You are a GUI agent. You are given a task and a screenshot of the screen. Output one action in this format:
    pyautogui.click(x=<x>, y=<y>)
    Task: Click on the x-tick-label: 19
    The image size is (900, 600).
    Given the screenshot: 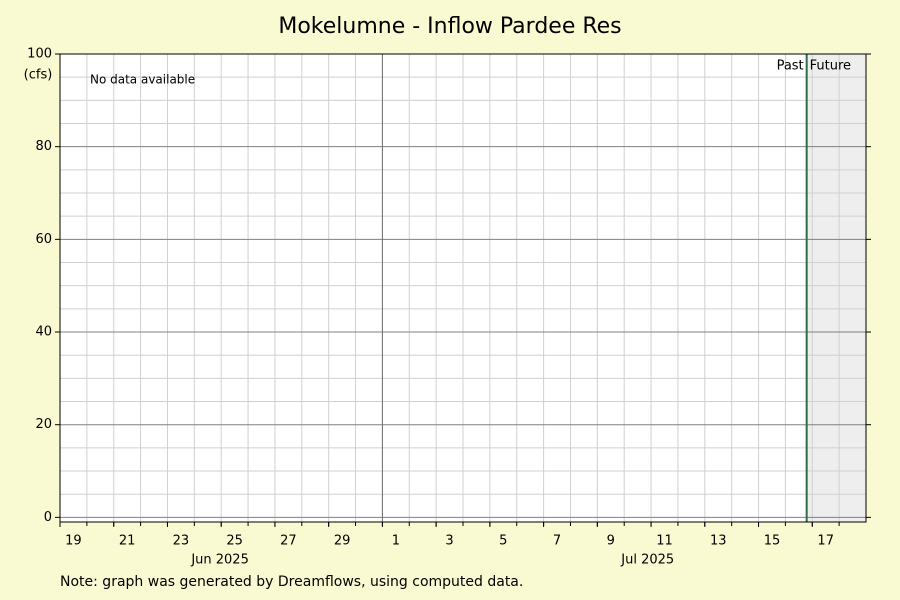 What is the action you would take?
    pyautogui.click(x=73, y=541)
    